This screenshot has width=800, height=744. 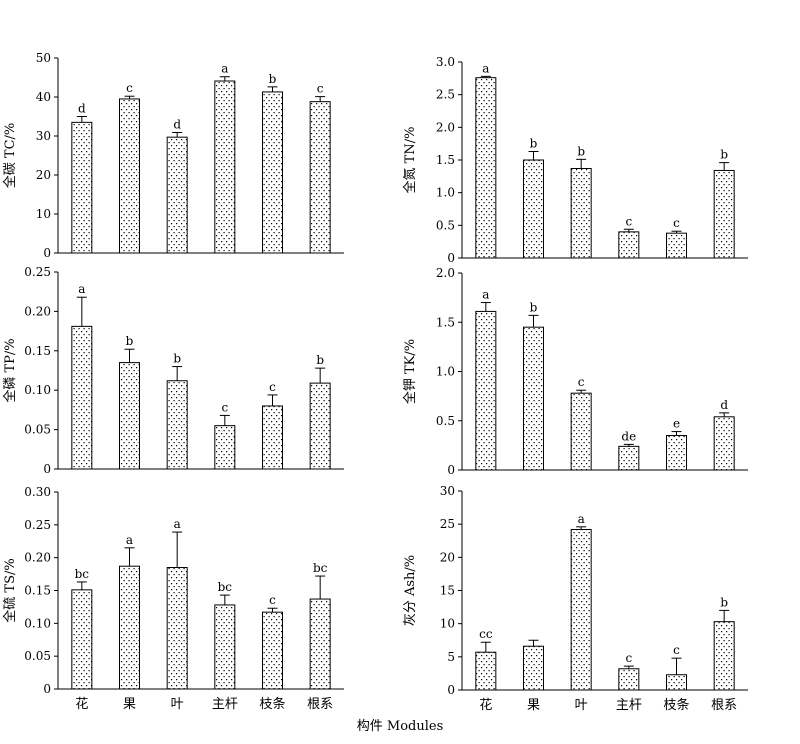 I want to click on y-axis-title: 全钾 TK/%, so click(x=410, y=371).